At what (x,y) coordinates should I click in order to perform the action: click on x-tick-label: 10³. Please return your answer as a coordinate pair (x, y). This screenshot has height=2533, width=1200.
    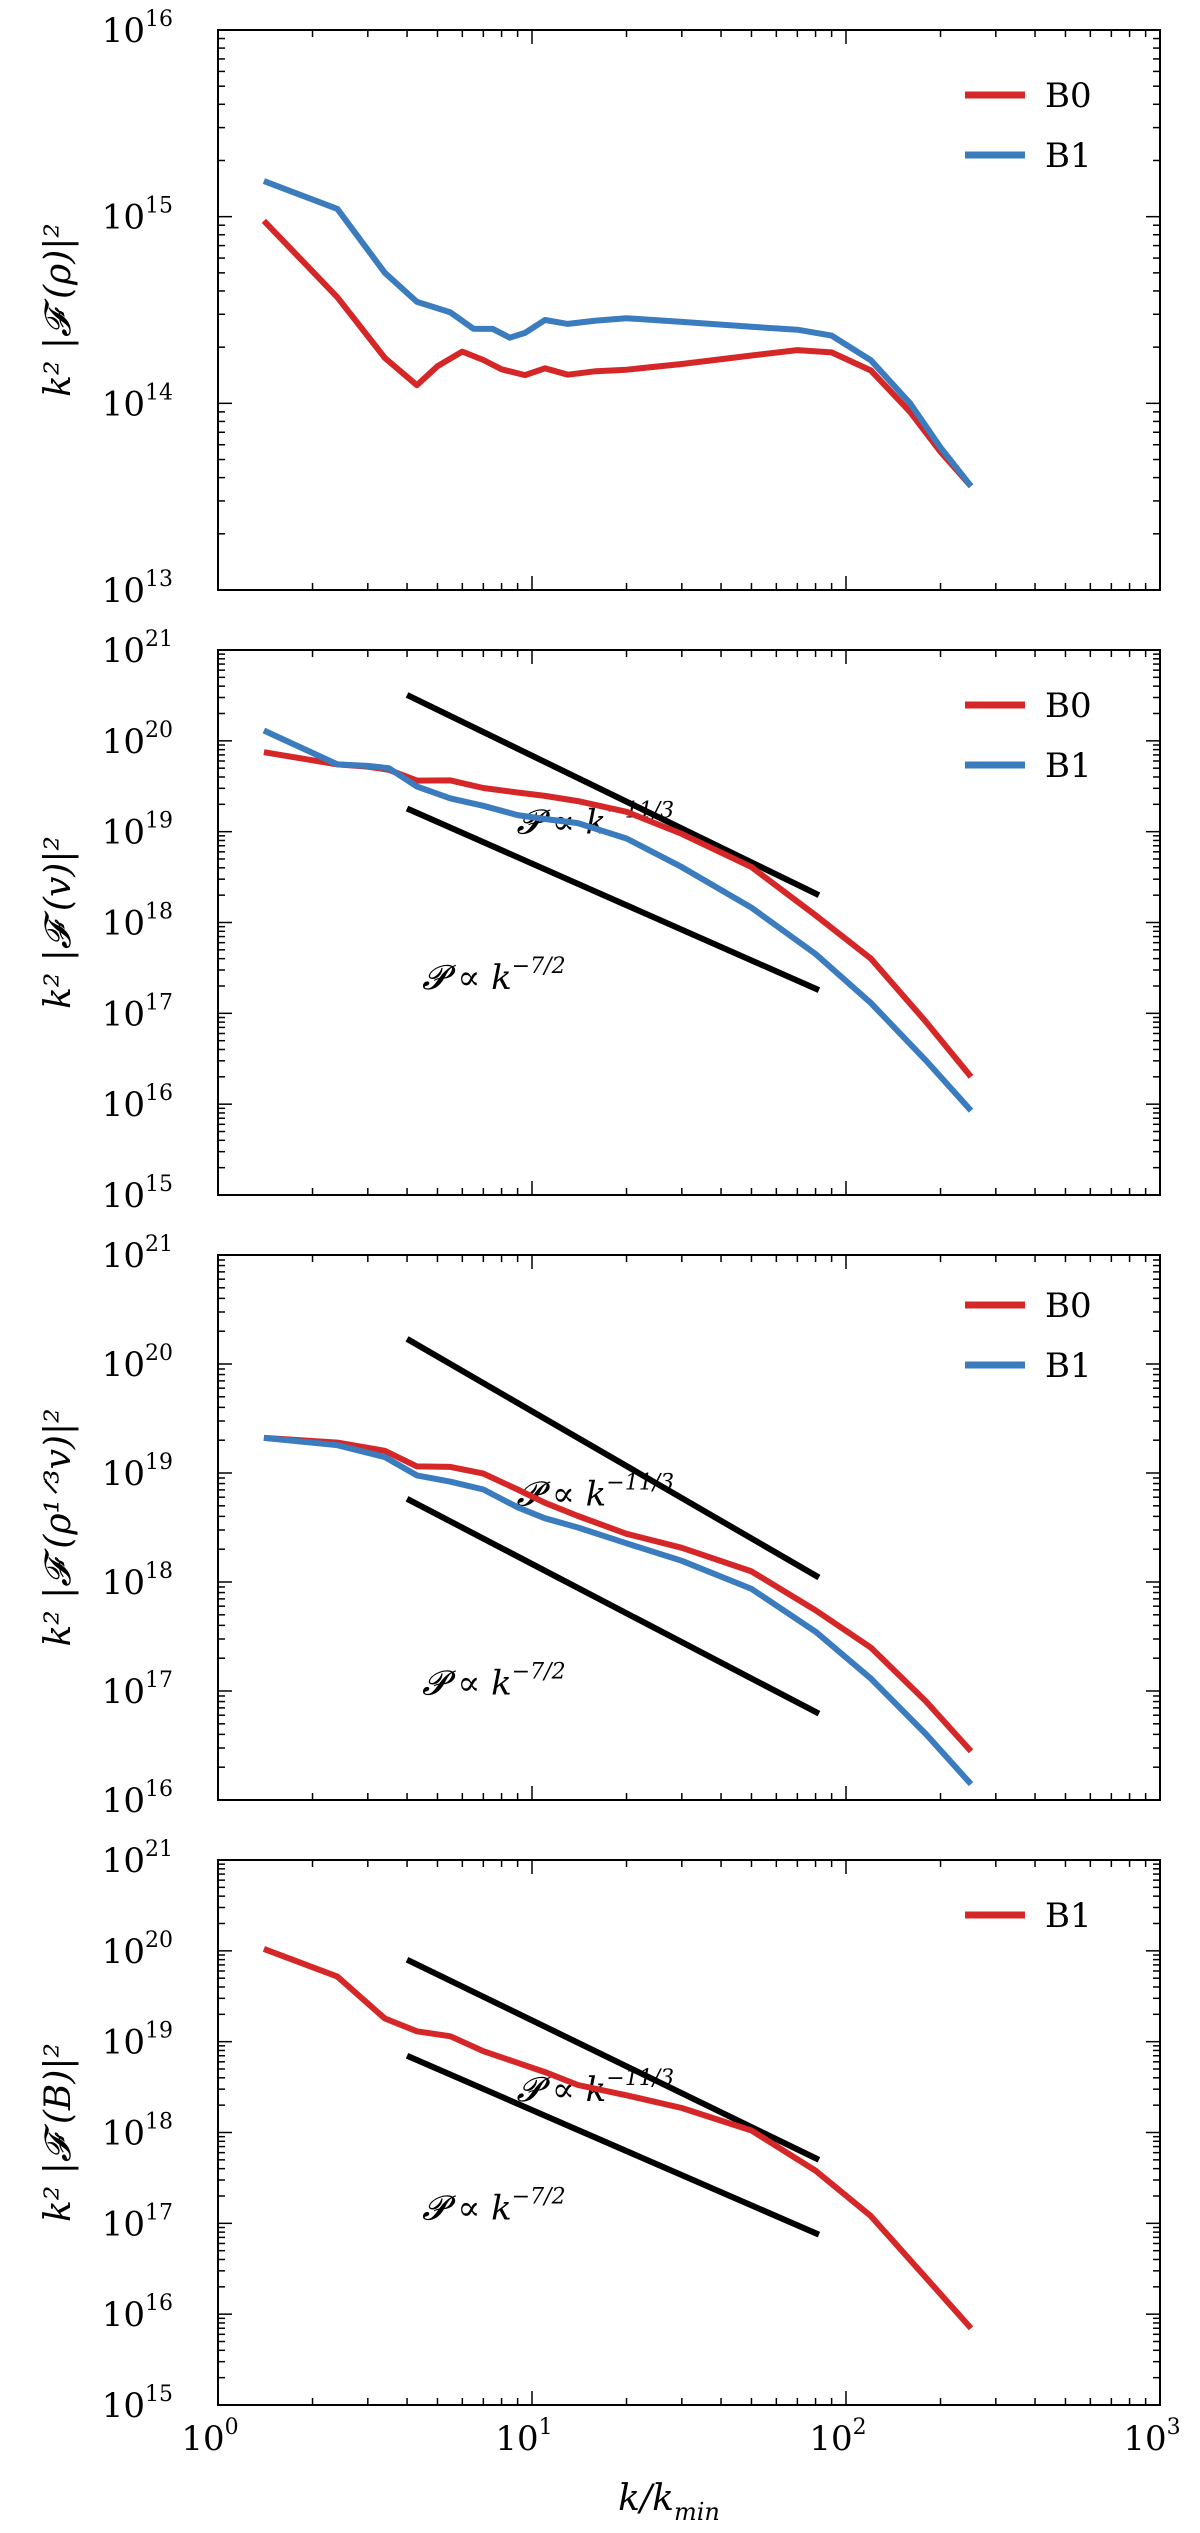
    Looking at the image, I should click on (1151, 2437).